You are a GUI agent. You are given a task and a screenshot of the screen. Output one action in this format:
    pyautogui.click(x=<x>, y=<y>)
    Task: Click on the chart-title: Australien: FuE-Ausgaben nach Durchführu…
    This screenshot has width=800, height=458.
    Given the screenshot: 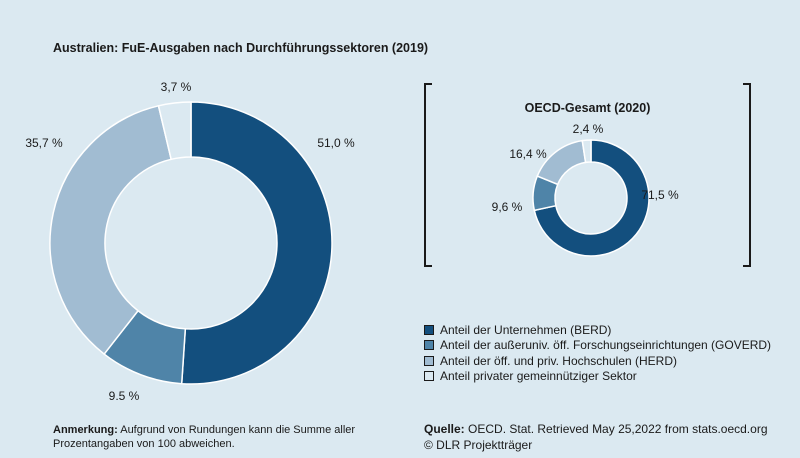 What is the action you would take?
    pyautogui.click(x=241, y=48)
    